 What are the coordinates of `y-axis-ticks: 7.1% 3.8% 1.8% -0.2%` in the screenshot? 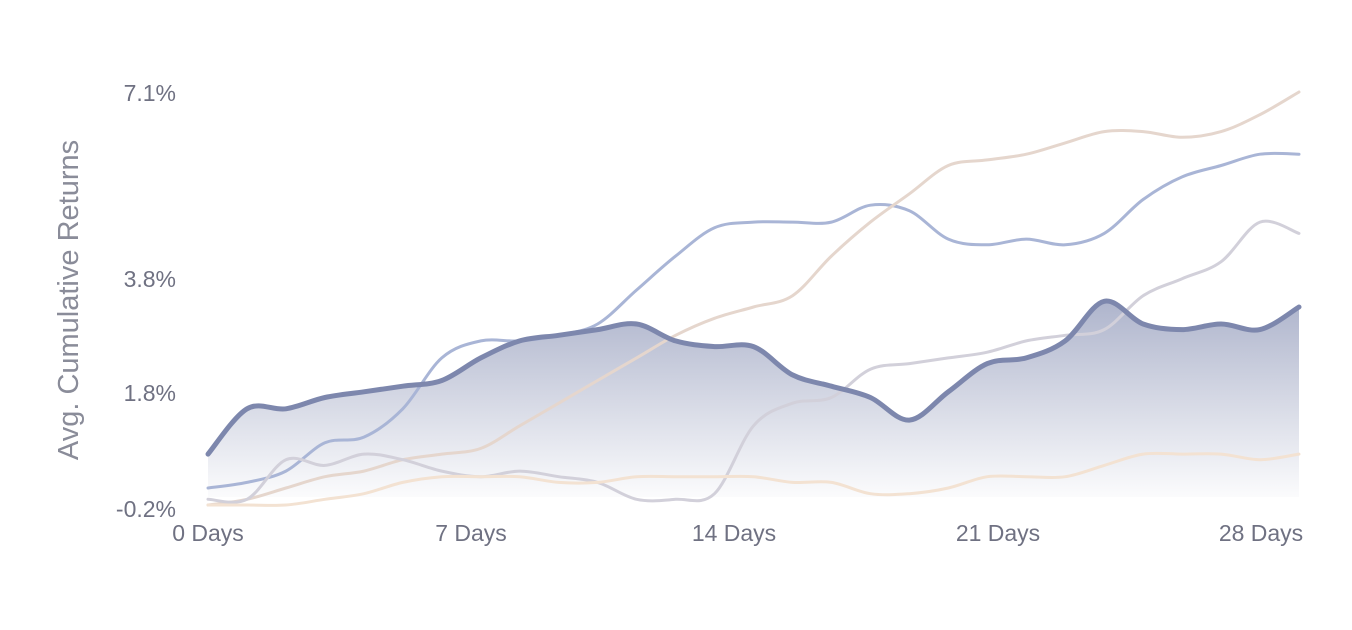 It's located at (146, 301).